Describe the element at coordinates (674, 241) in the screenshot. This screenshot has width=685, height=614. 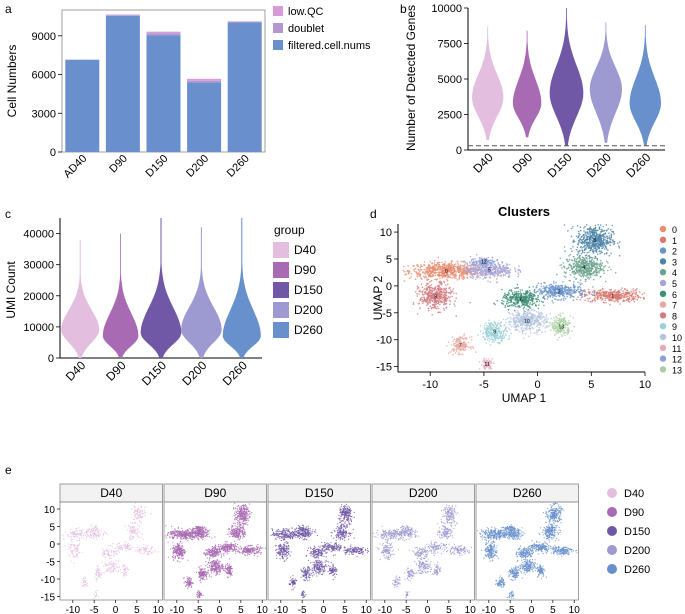
I see `legend-label: 1` at that location.